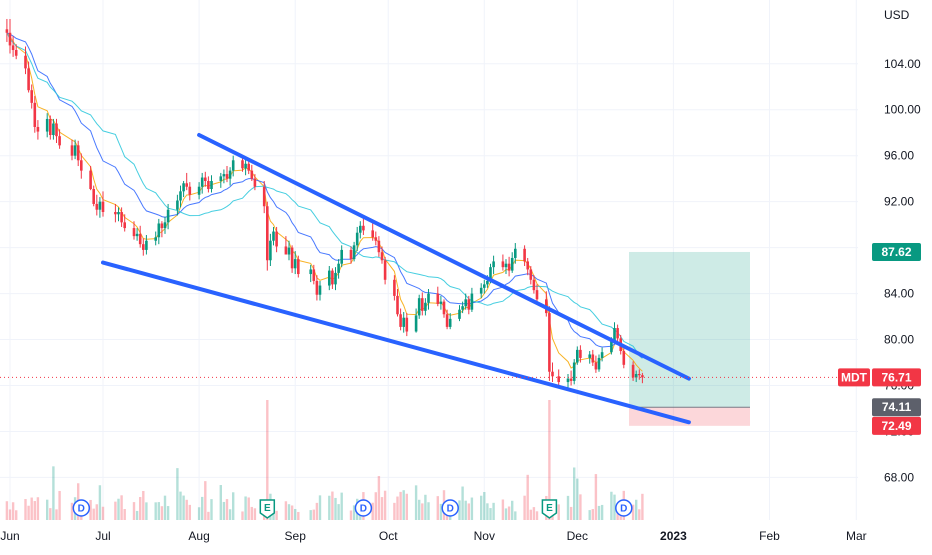  I want to click on price-tick-label: 104.00, so click(902, 64).